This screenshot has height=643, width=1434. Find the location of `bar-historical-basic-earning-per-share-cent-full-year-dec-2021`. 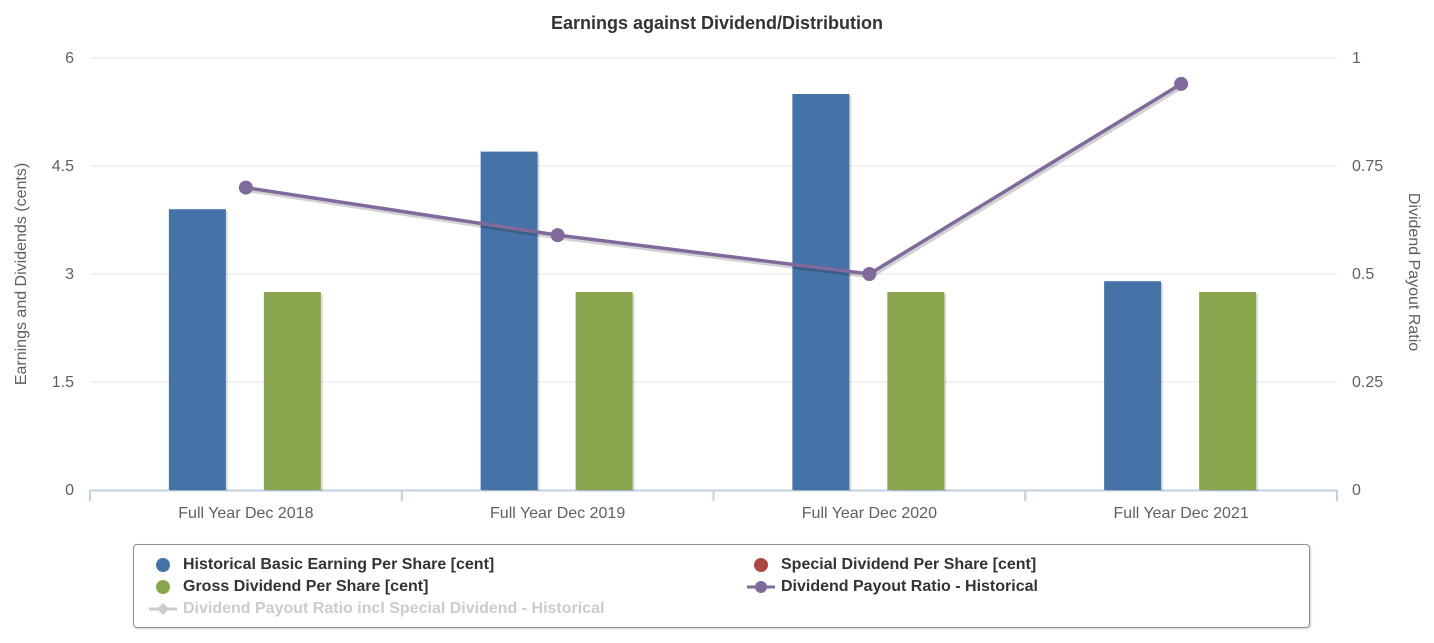

bar-historical-basic-earning-per-share-cent-full-year-dec-2021 is located at coordinates (1133, 385).